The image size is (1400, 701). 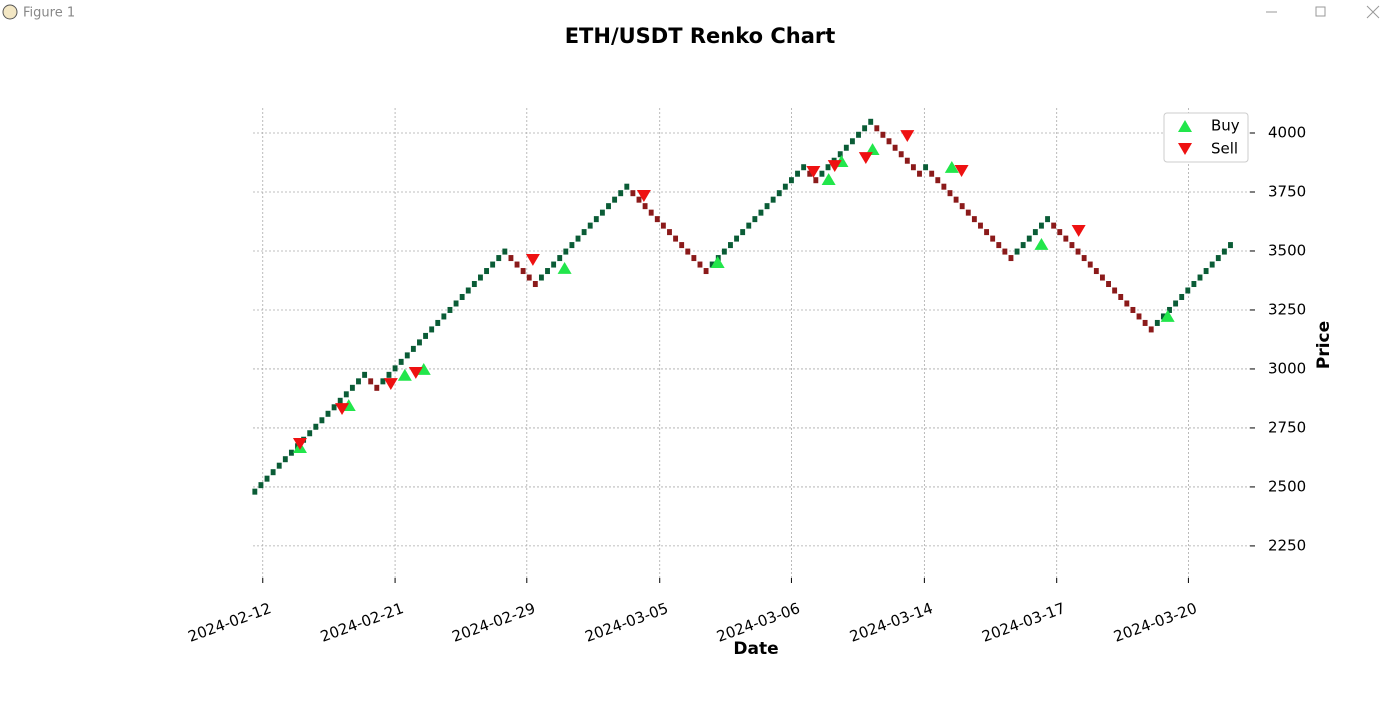 What do you see at coordinates (1287, 309) in the screenshot?
I see `y-tick-label: 3250` at bounding box center [1287, 309].